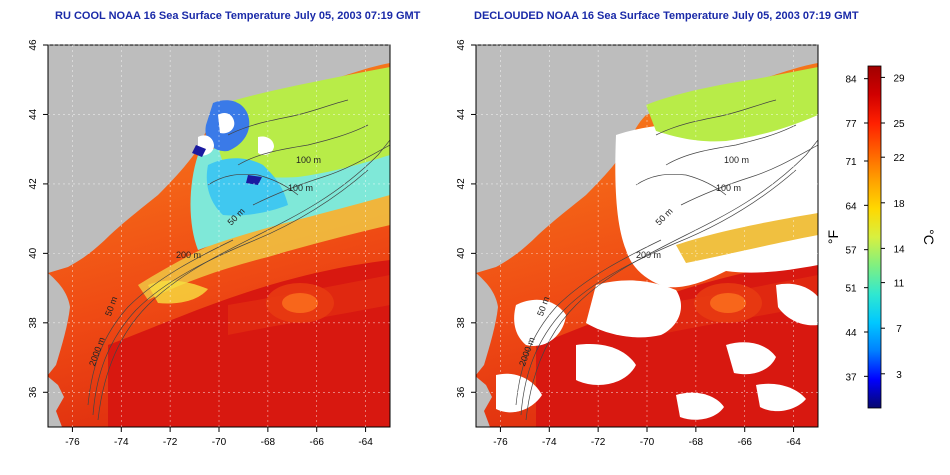 The image size is (950, 475). What do you see at coordinates (793, 442) in the screenshot?
I see `right-map-lon-tick-label: -64` at bounding box center [793, 442].